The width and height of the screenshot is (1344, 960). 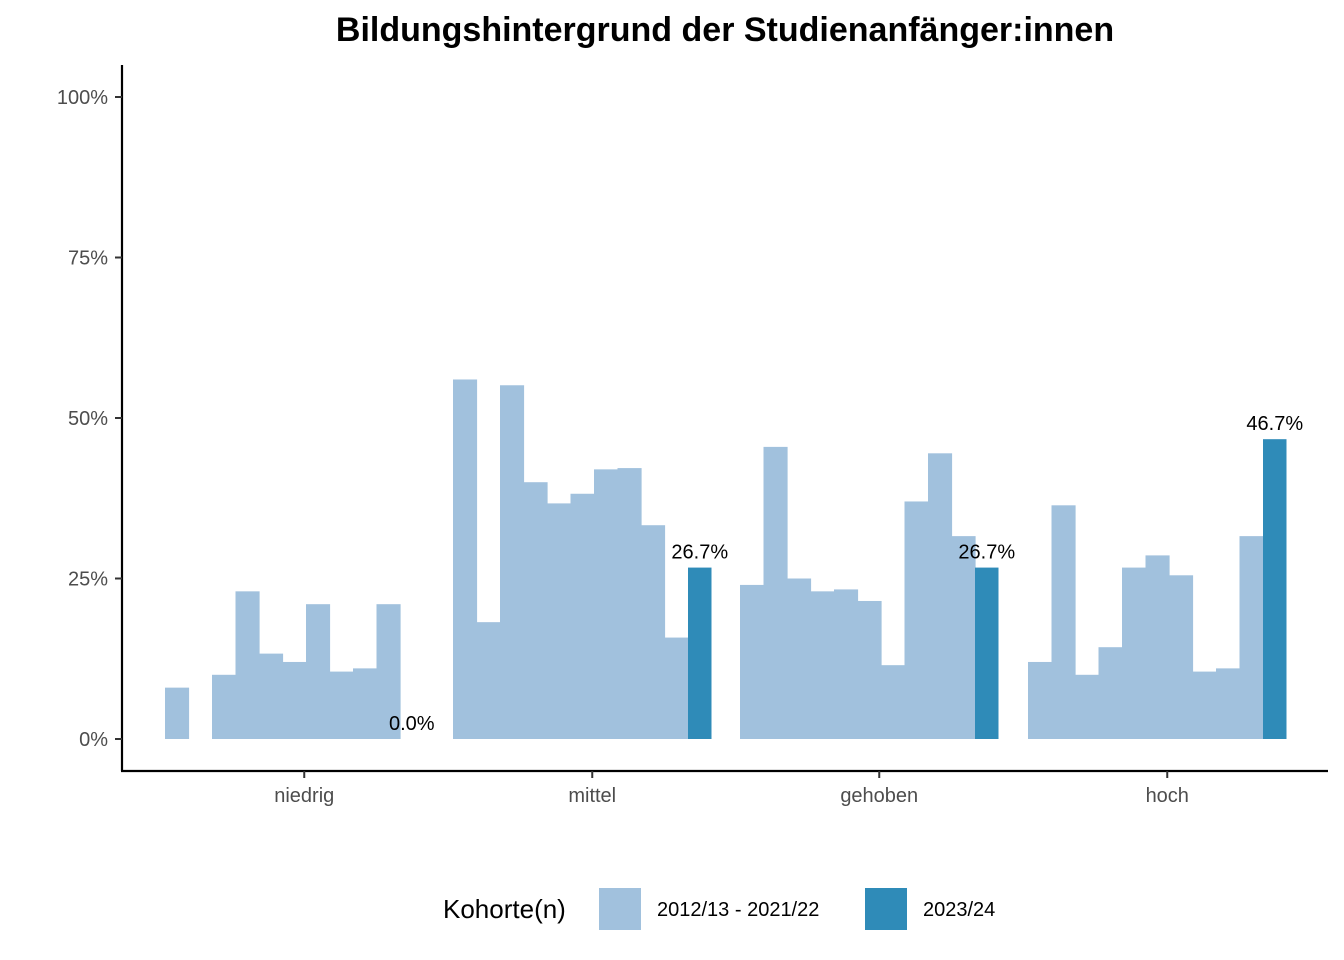 I want to click on legend: Kohorte(n) 2012/13 - 2021/22 2023/24, so click(x=719, y=909).